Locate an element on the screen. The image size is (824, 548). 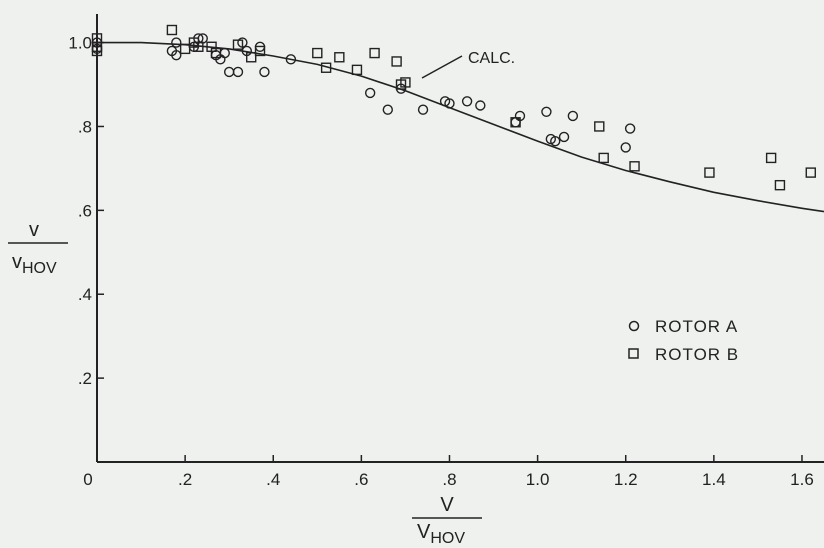
y-axis-label-denominator: vHOV is located at coordinates (34, 264).